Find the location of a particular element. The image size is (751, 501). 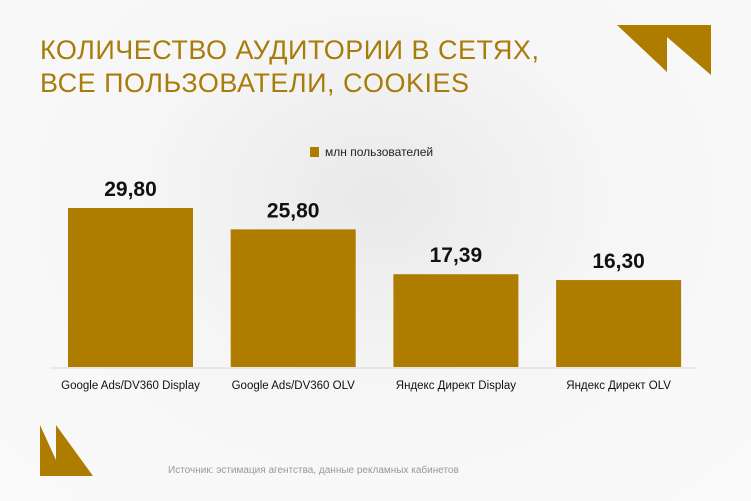

title-line-1: КОЛИЧЕСТВО АУДИТОРИИ В СЕТЯХ, is located at coordinates (290, 50).